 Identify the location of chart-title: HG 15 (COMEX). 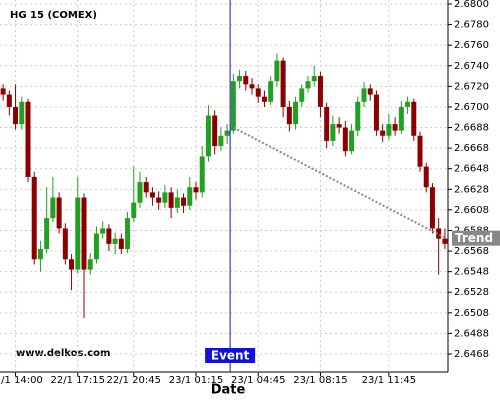
(53, 15).